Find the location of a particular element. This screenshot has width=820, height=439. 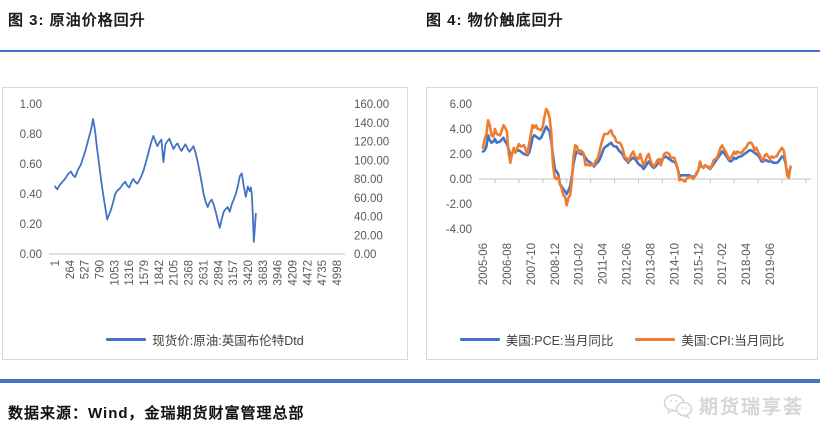

svg-text: 40.00 is located at coordinates (368, 218).